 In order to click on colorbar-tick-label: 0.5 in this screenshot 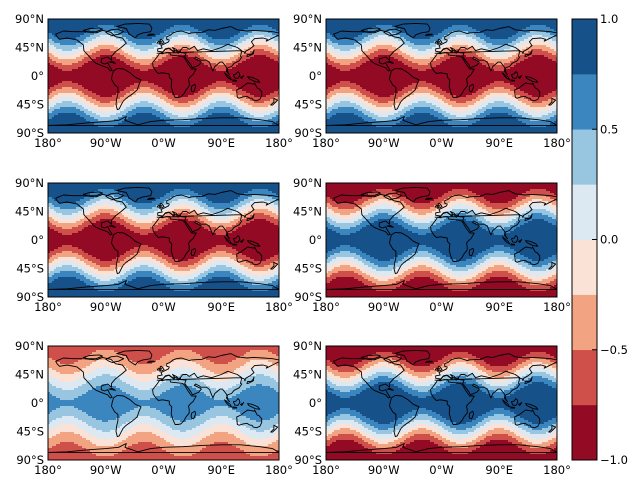, I will do `click(609, 129)`.